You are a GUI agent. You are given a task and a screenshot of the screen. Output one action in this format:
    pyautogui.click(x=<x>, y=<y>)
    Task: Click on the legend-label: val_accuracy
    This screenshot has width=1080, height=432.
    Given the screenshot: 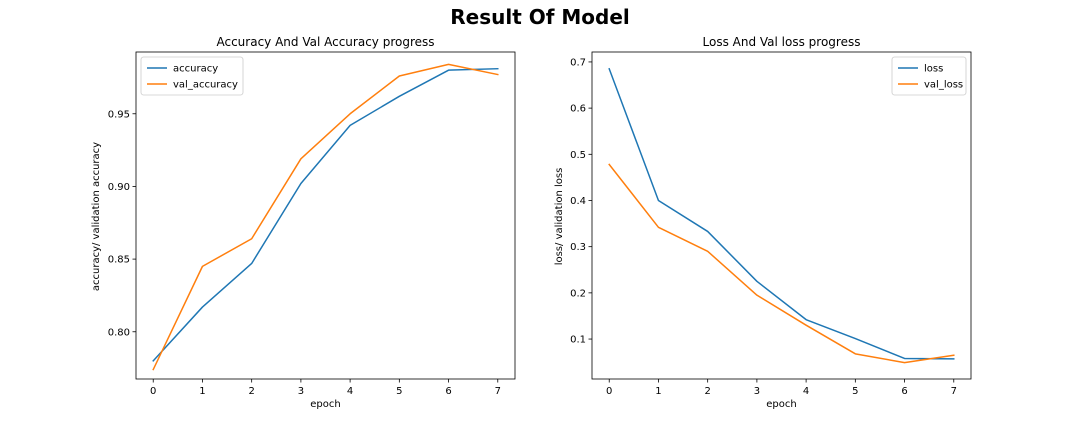 What is the action you would take?
    pyautogui.click(x=205, y=85)
    